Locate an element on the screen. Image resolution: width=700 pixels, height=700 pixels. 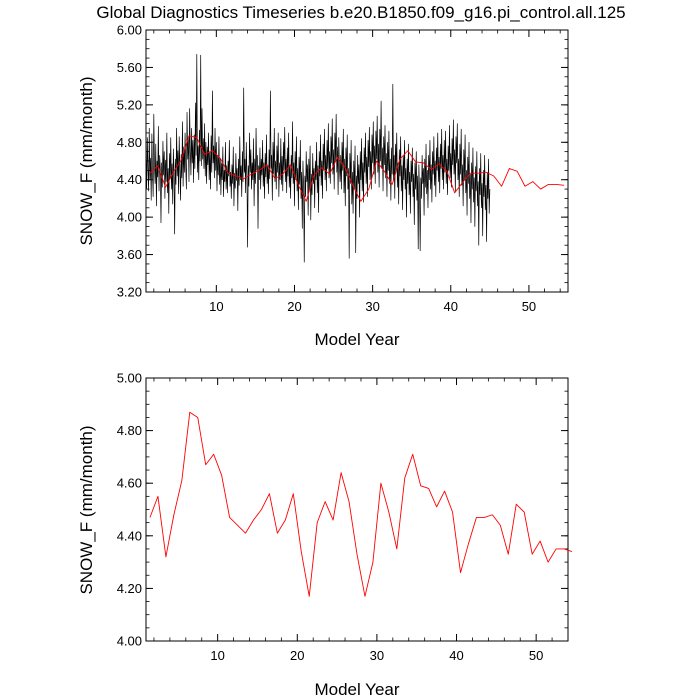
top-x-tick-label: 10 is located at coordinates (216, 306).